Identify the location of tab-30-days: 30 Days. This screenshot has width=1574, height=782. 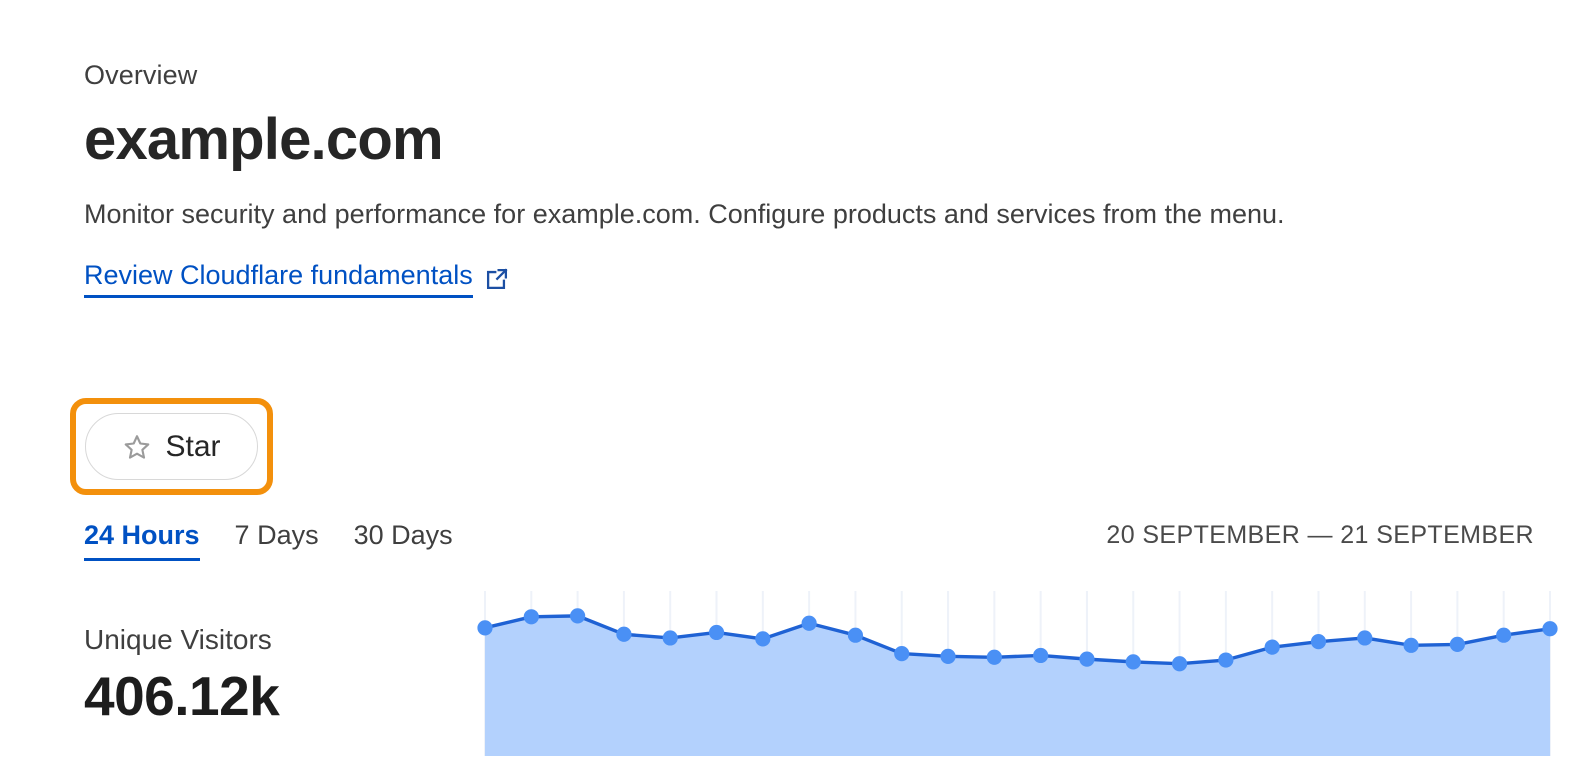
(403, 535).